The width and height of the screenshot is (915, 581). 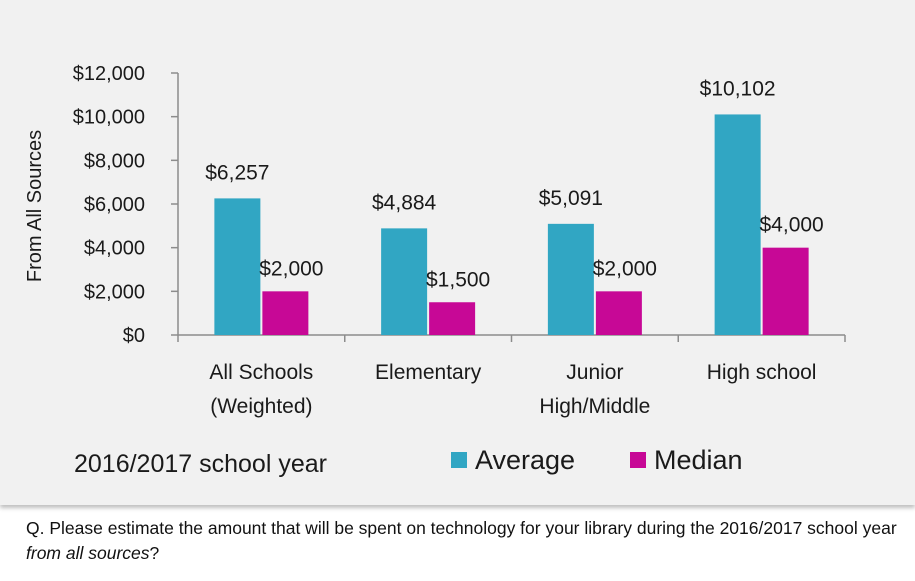 I want to click on school-year-annotation: 2016/2017 school year, so click(x=200, y=464).